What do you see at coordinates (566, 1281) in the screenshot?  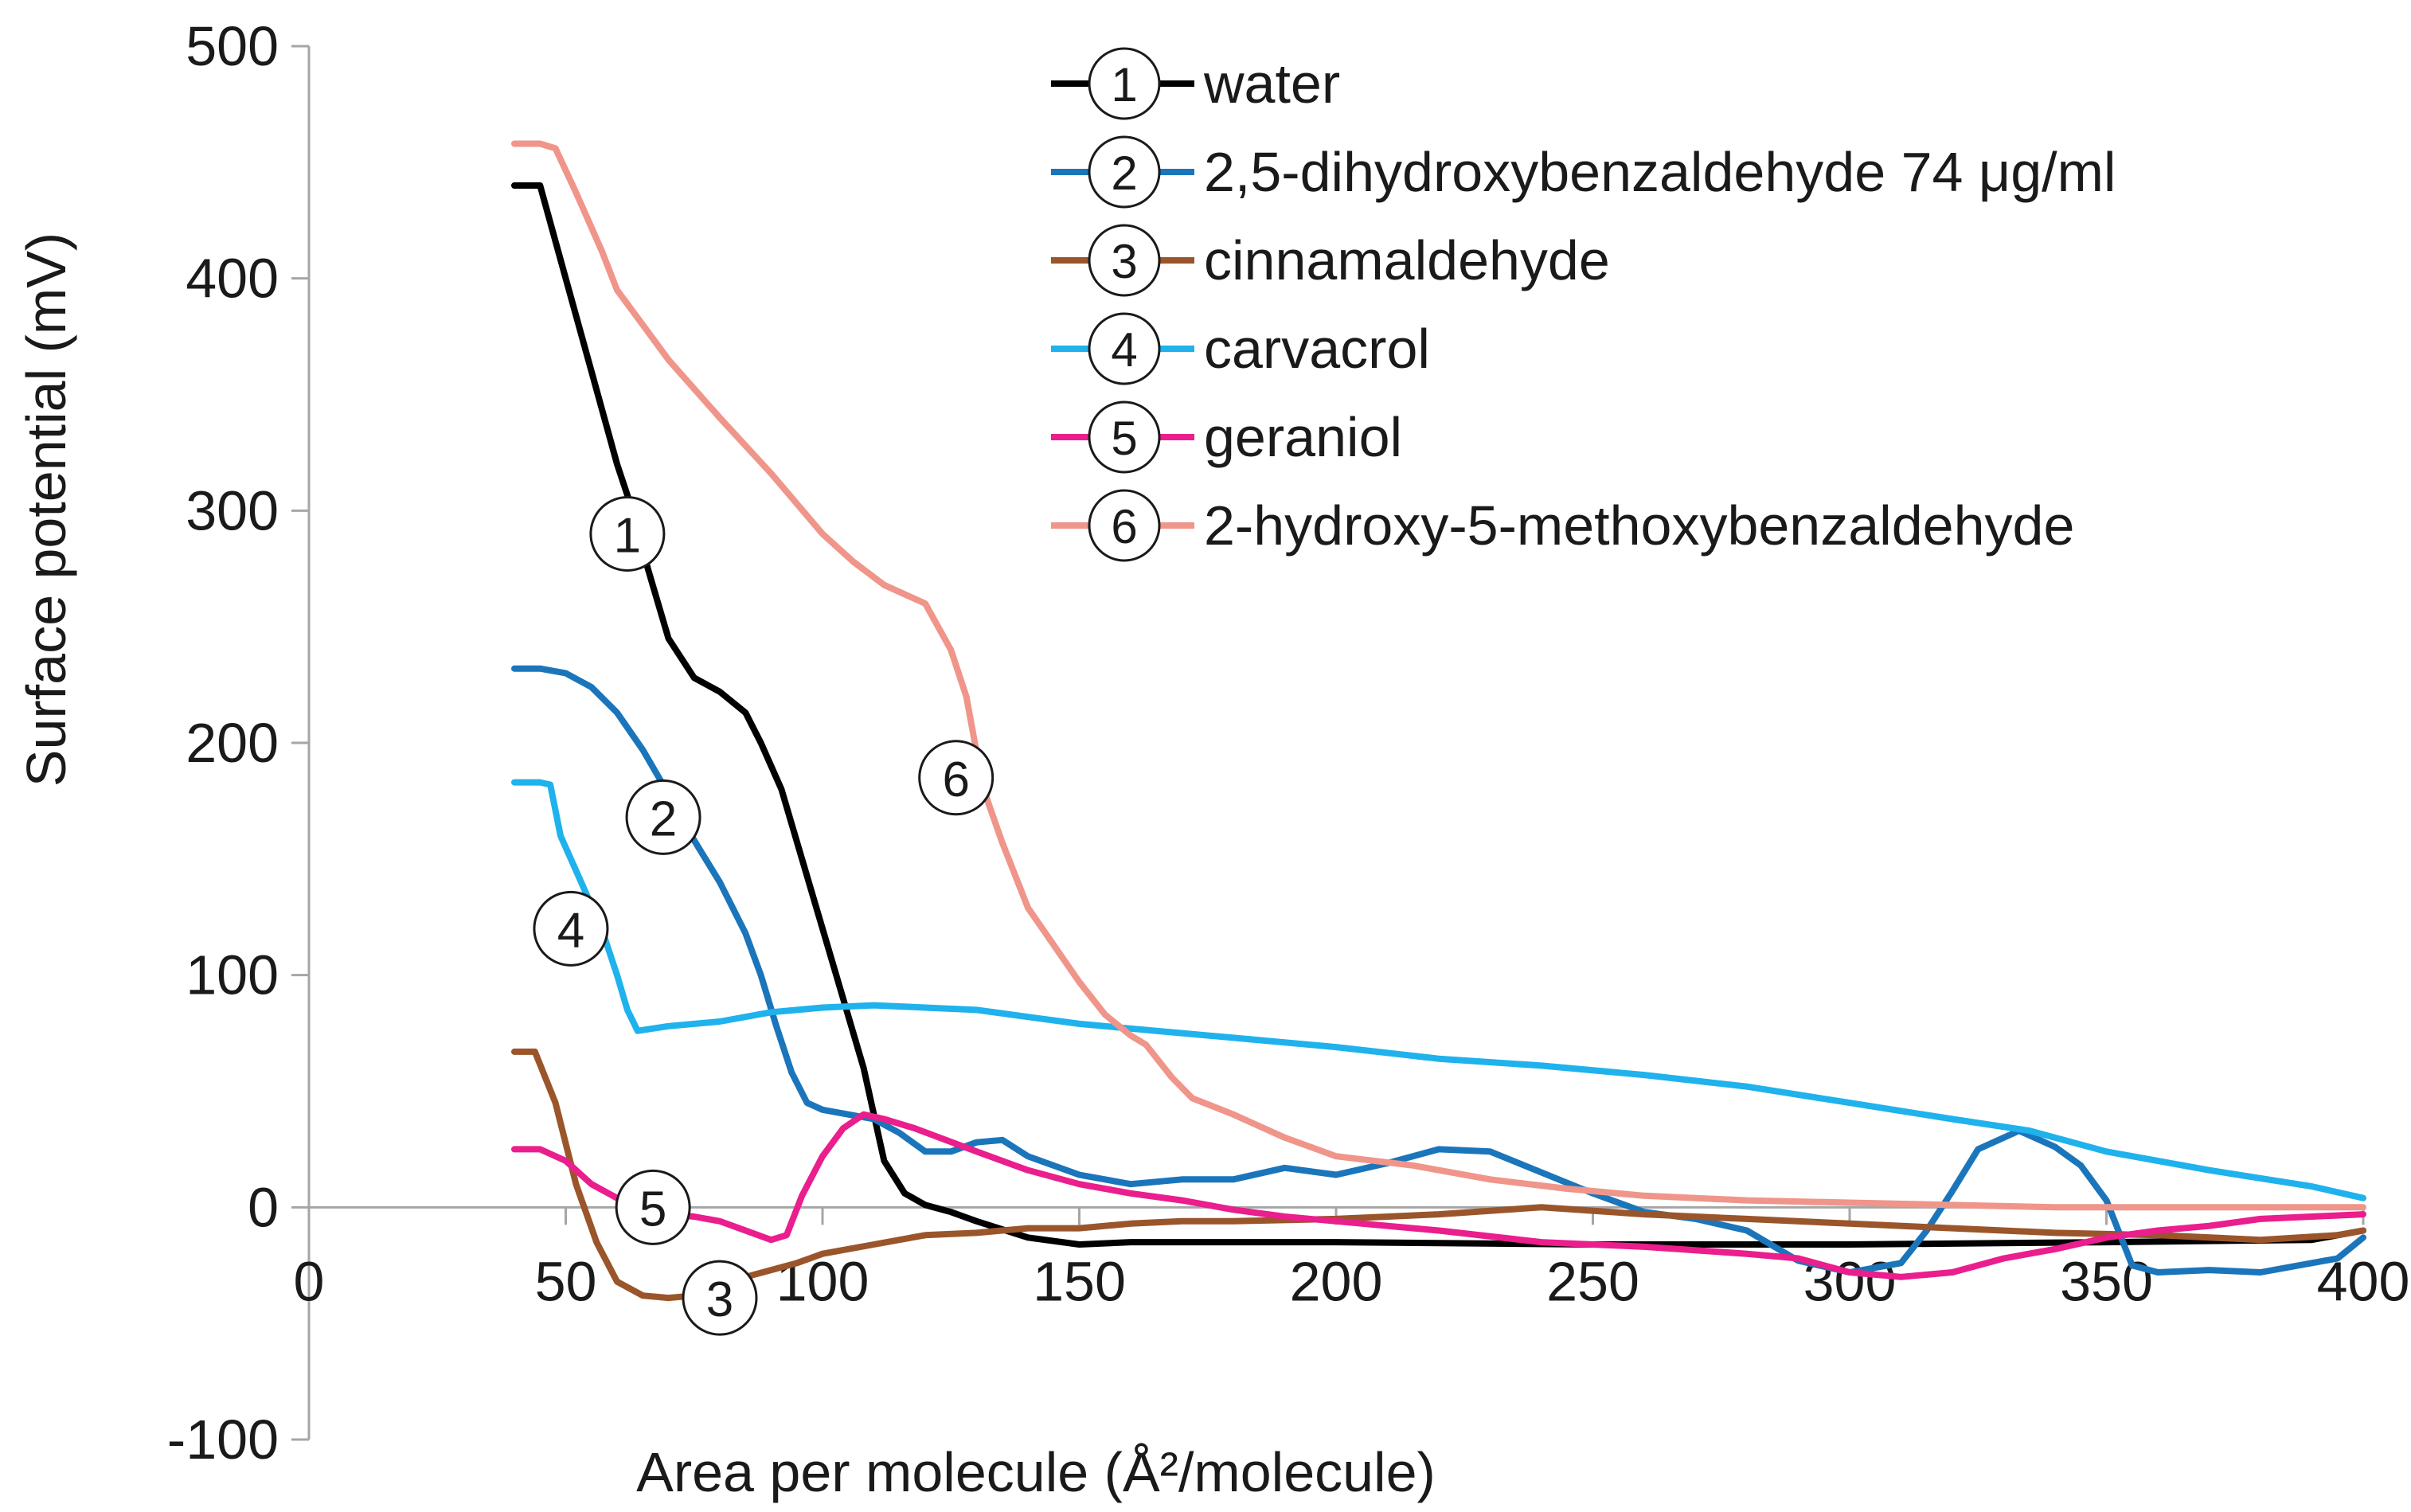 I see `x-tick-label: 50` at bounding box center [566, 1281].